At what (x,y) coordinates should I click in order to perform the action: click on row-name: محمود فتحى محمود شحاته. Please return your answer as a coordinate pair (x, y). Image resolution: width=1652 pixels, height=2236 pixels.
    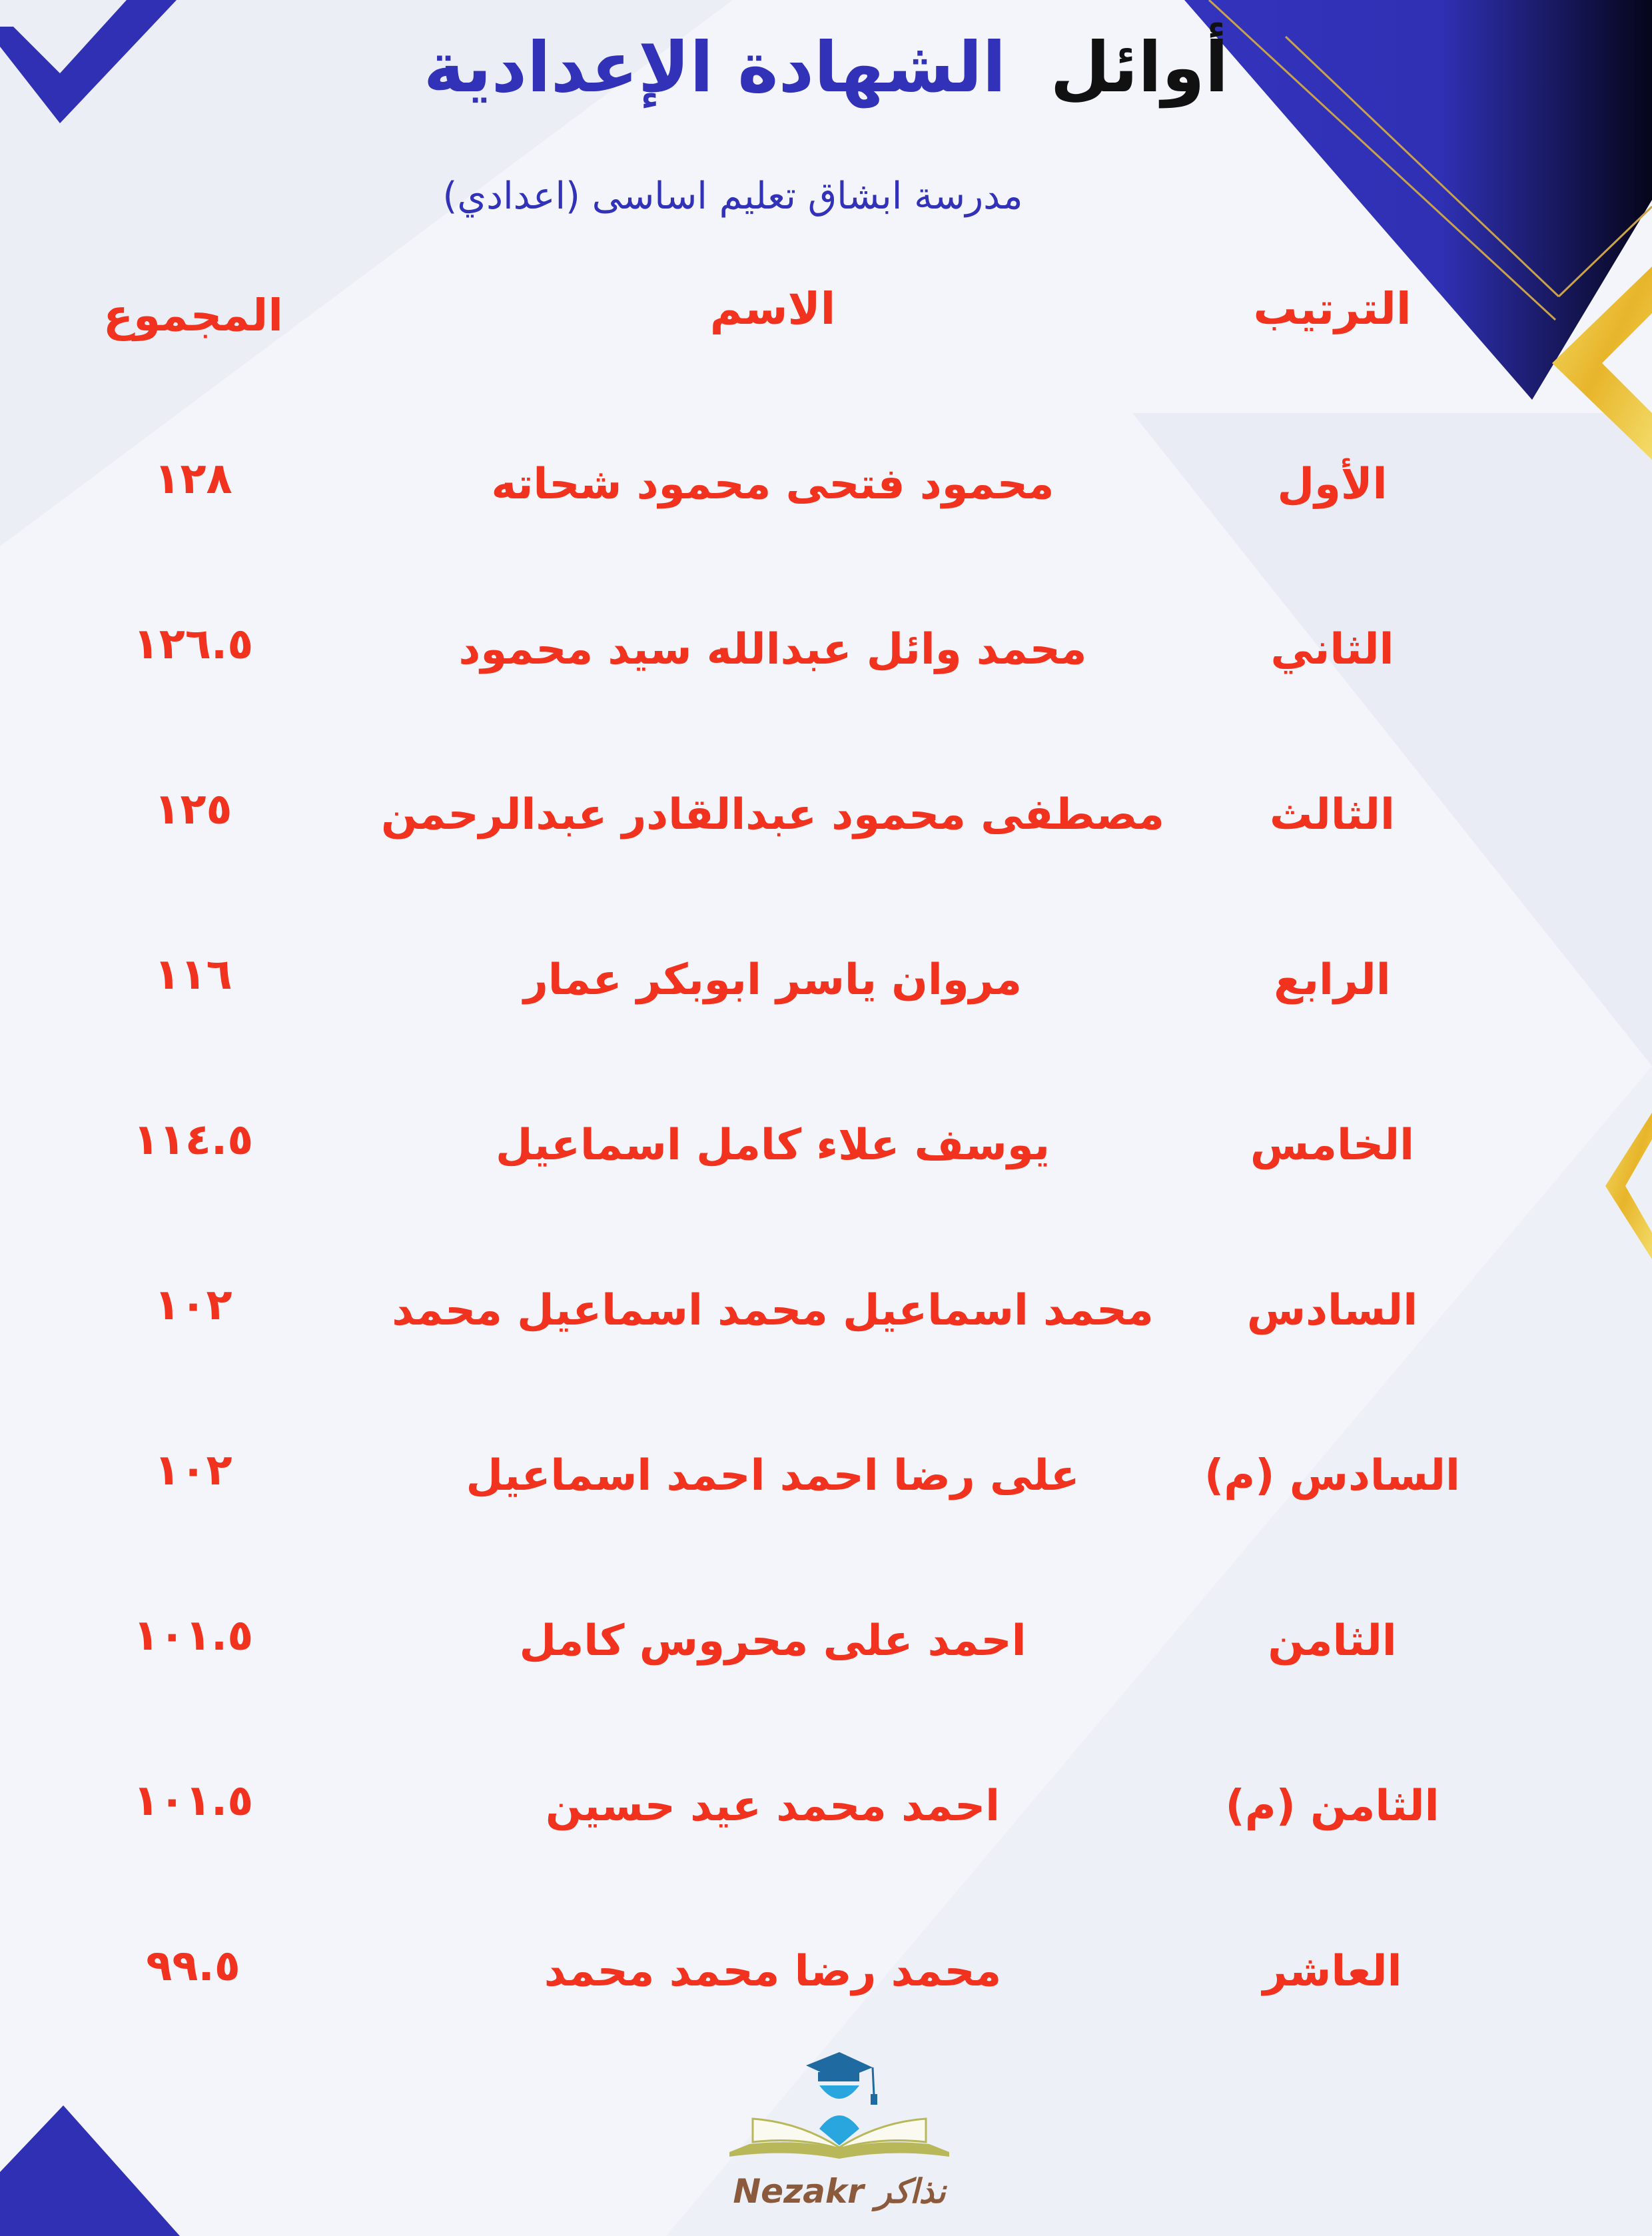
    Looking at the image, I should click on (772, 485).